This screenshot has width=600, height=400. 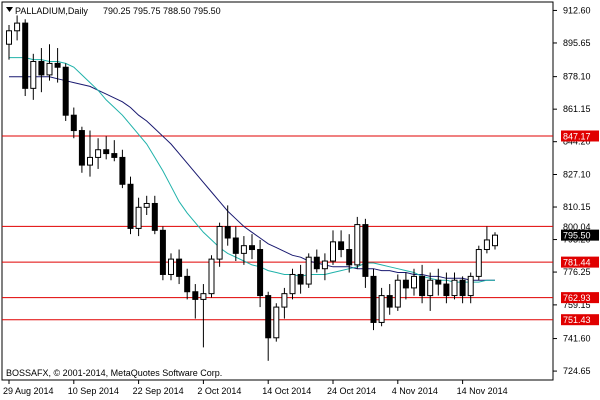 I want to click on level-price-tag-label: 751.43, so click(x=577, y=320).